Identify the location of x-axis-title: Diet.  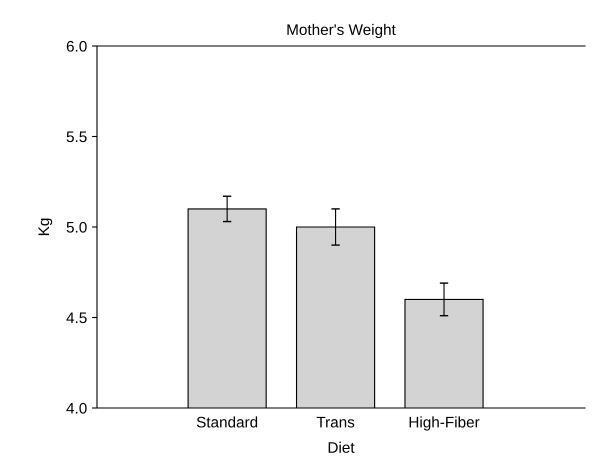
(341, 447).